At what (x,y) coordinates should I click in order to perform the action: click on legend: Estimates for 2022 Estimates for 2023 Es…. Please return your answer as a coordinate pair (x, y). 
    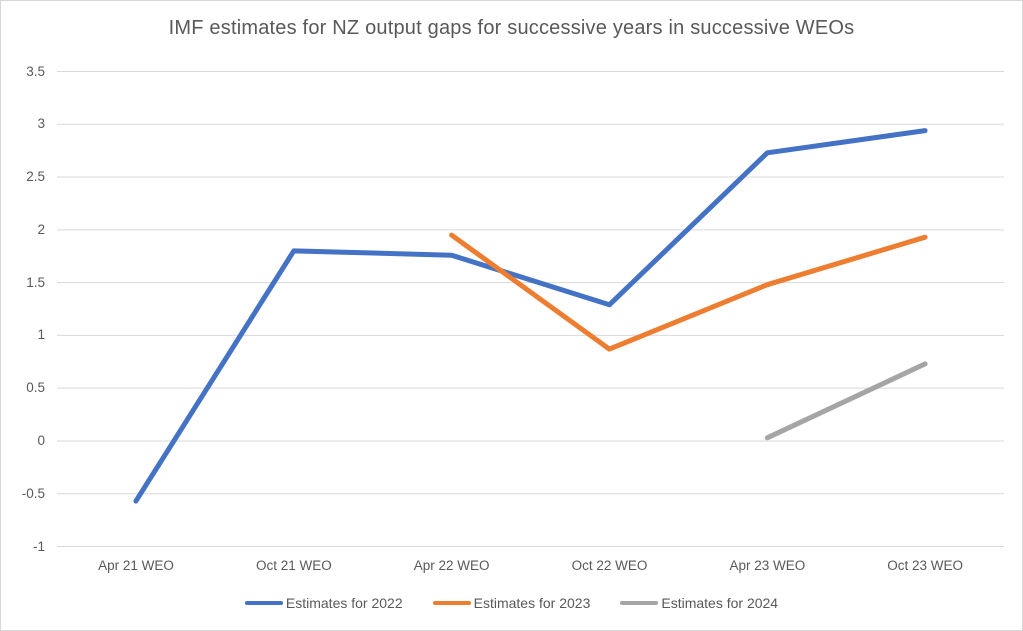
    Looking at the image, I should click on (511, 603).